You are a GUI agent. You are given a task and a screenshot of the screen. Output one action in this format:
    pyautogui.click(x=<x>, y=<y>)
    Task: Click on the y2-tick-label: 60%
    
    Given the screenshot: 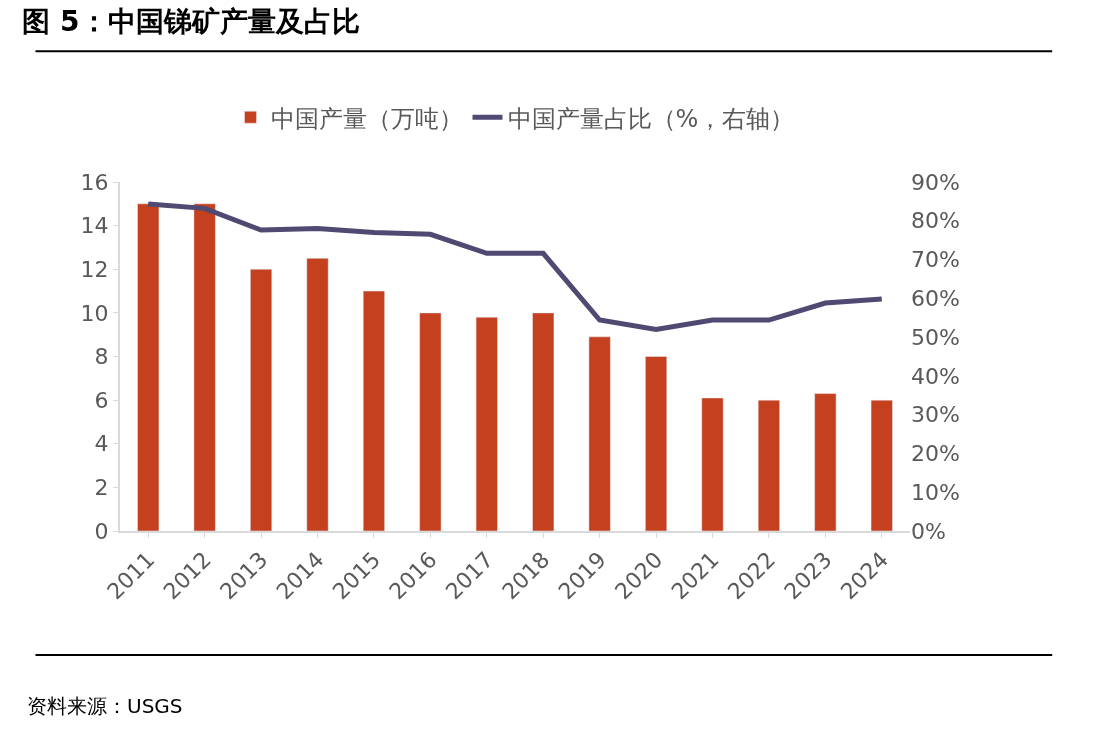 What is the action you would take?
    pyautogui.click(x=935, y=299)
    